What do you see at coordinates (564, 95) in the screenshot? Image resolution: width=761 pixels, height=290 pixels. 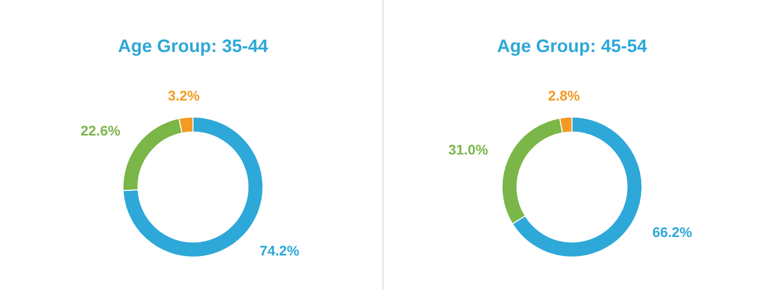 I see `data-label: 2.8%` at bounding box center [564, 95].